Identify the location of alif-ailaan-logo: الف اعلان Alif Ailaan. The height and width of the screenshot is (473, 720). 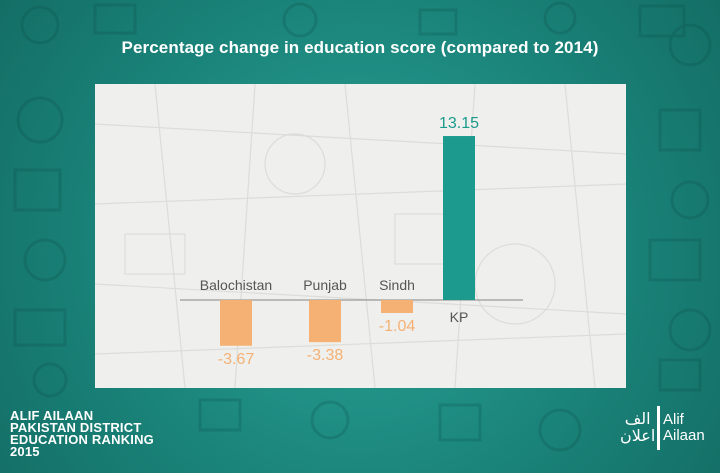
(666, 429).